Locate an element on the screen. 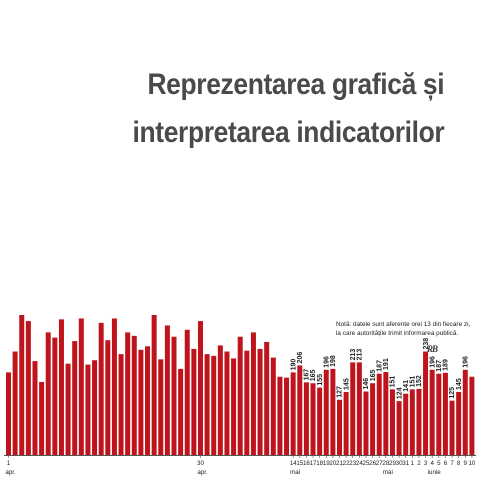 The width and height of the screenshot is (480, 480). x-tick-label: 3 is located at coordinates (426, 463).